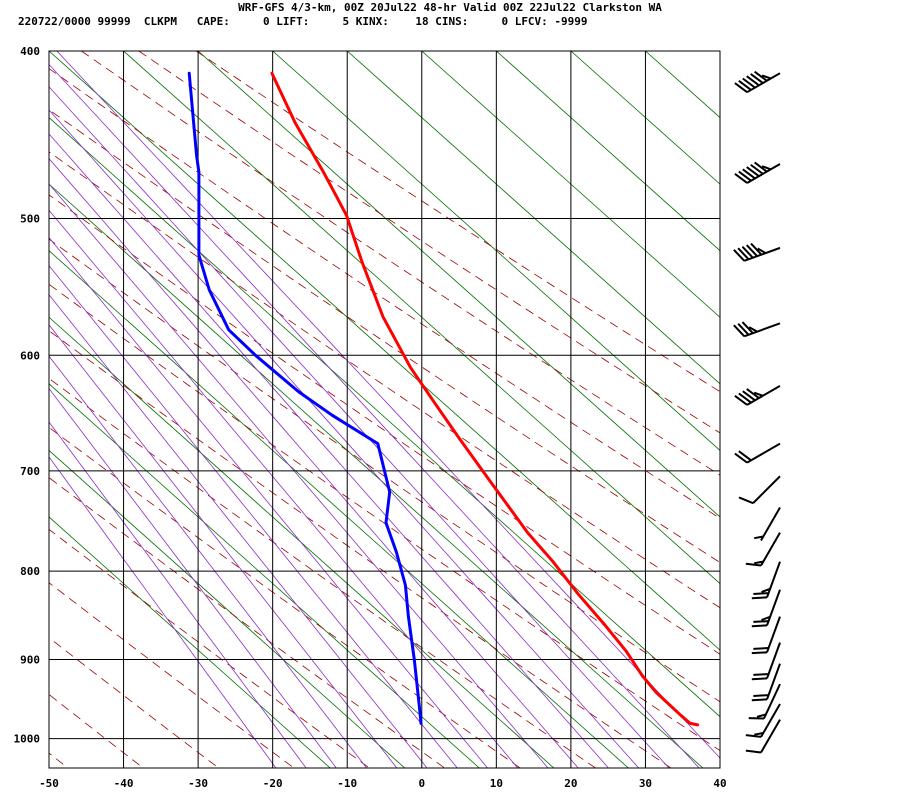 The width and height of the screenshot is (900, 800). Describe the element at coordinates (198, 783) in the screenshot. I see `x-tick-label: -30` at that location.